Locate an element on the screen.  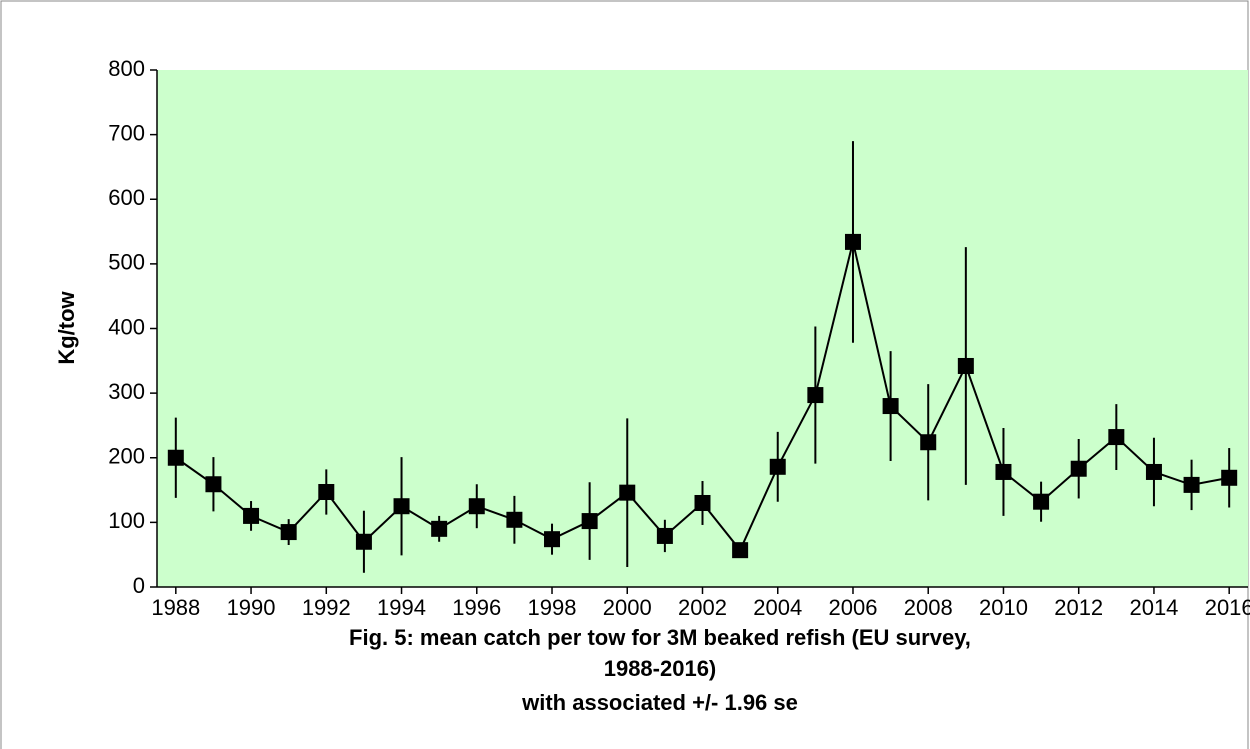
x-tick-label: 1988 is located at coordinates (175, 607).